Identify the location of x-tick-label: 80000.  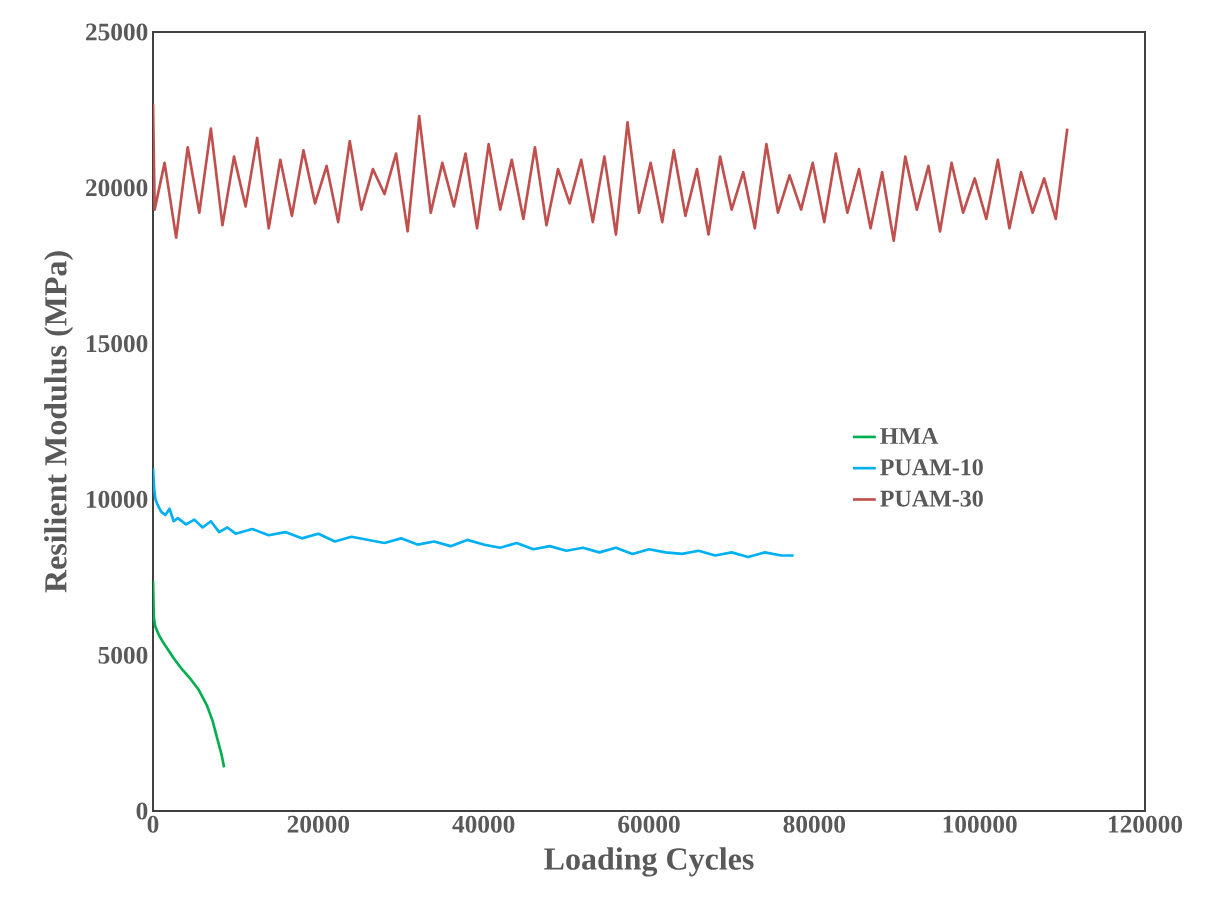
(814, 824).